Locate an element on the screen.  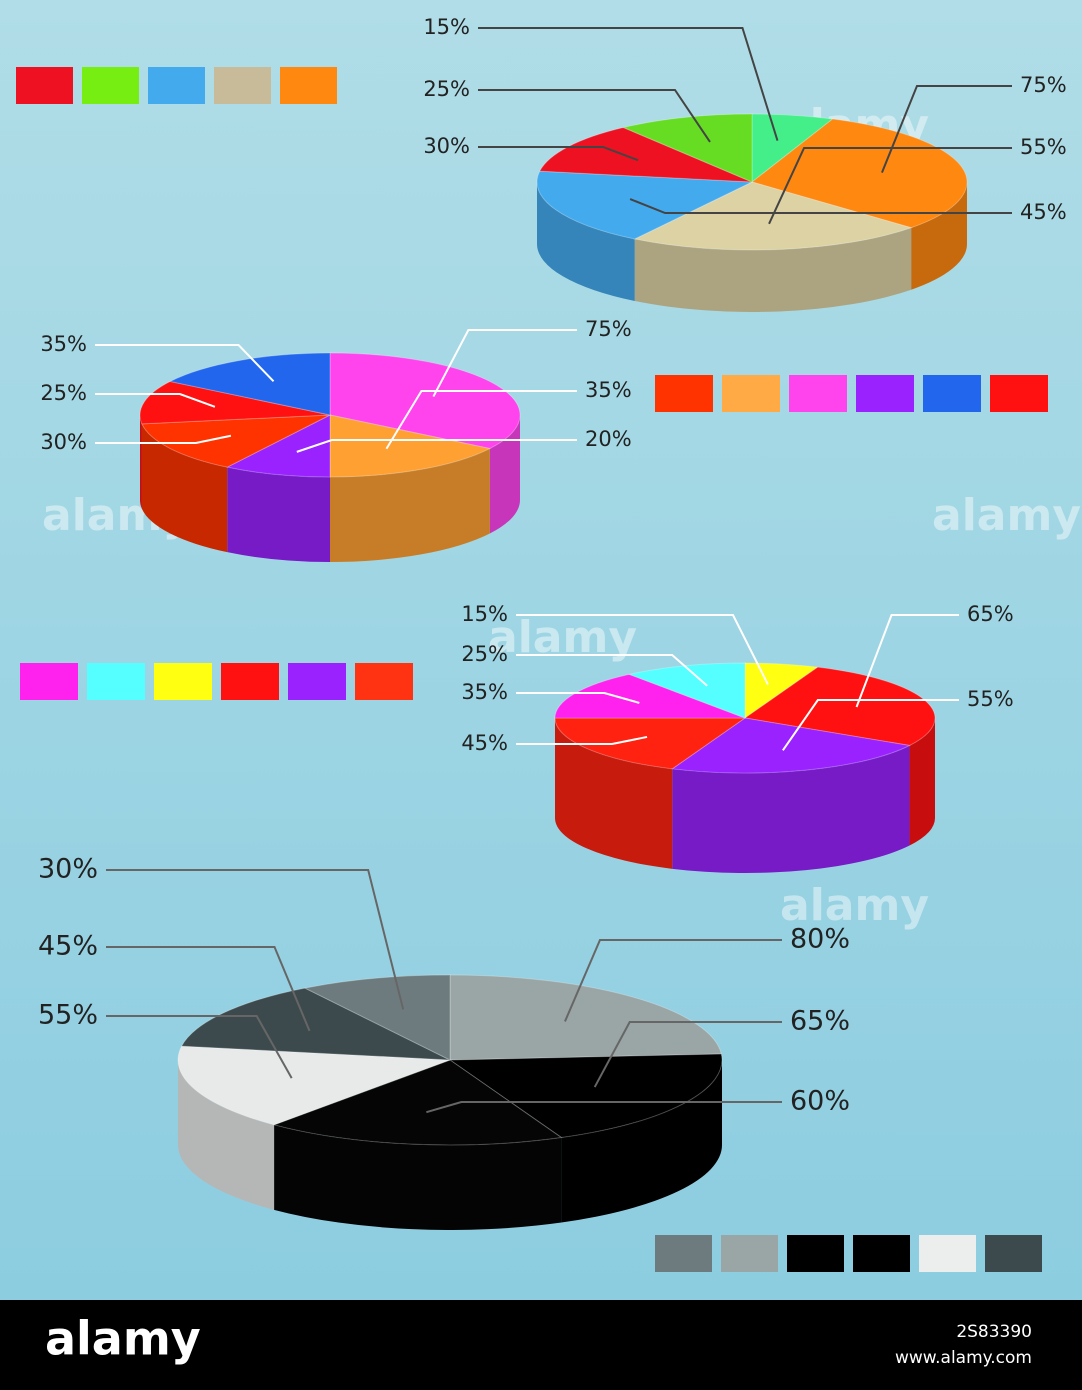
footer-bar is located at coordinates (541, 1345).